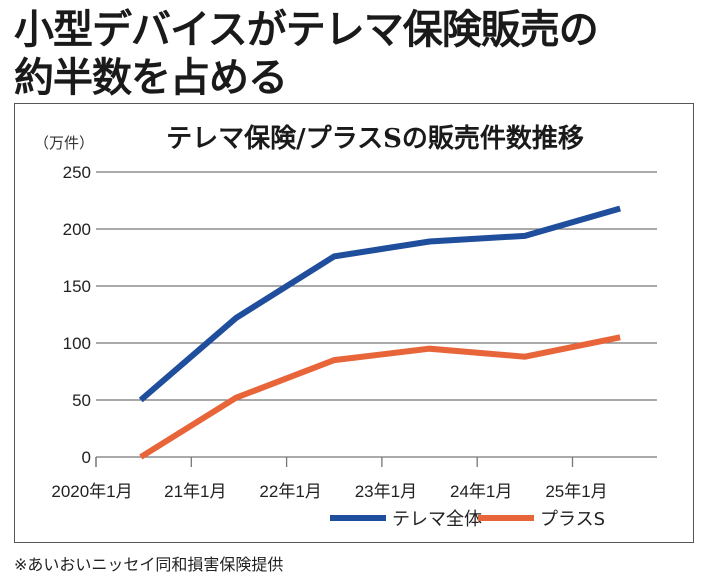 This screenshot has height=581, width=710. Describe the element at coordinates (437, 519) in the screenshot. I see `legend-label-0: テレマ全体` at that location.